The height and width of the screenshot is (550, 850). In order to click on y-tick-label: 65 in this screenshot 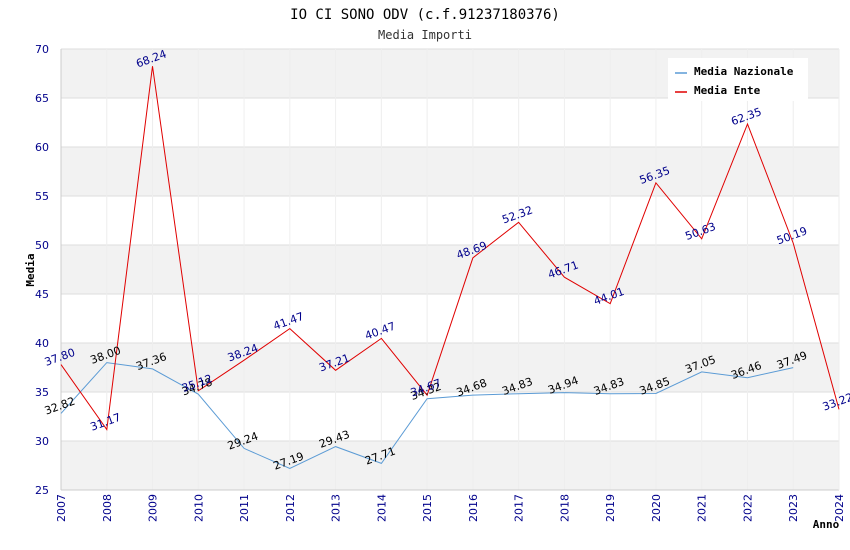, I will do `click(42, 98)`.